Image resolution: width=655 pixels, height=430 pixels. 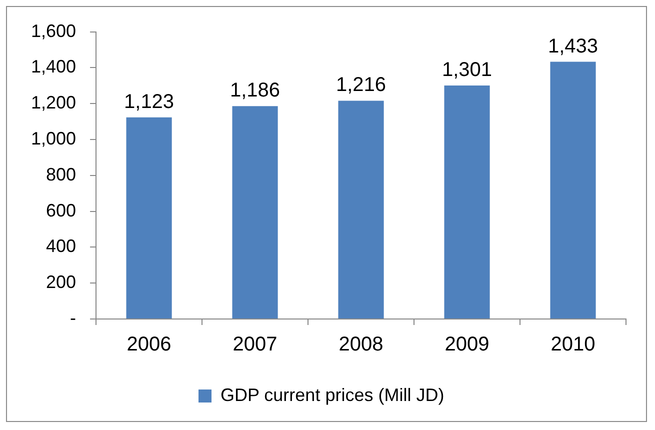 I want to click on x-tick-label: 2009, so click(x=467, y=345).